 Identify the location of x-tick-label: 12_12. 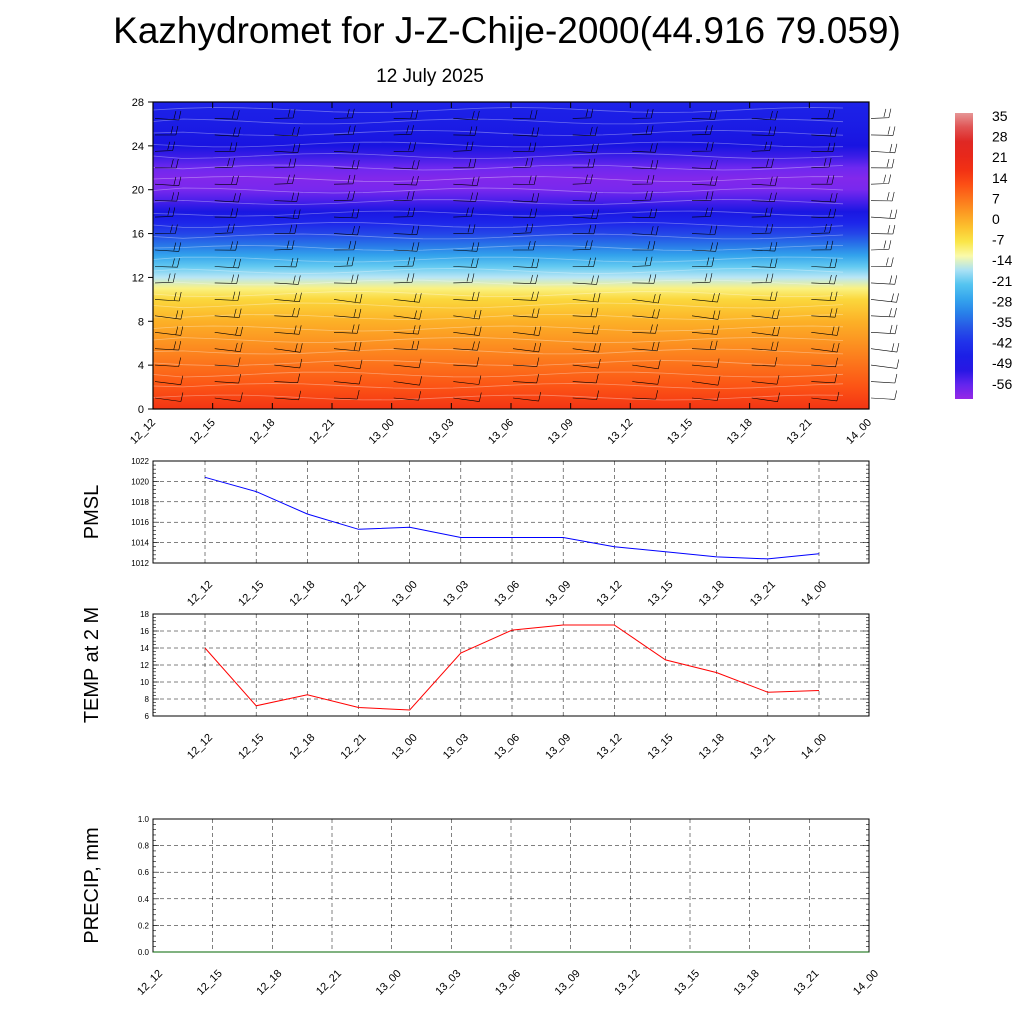
(143, 432).